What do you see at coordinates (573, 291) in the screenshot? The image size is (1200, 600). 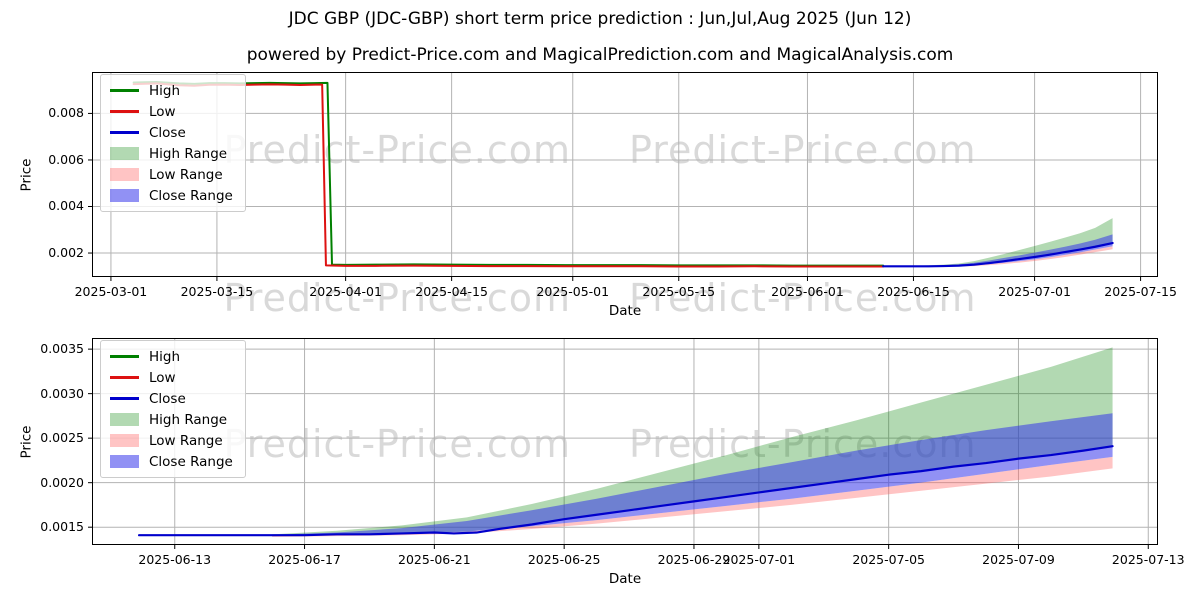 I see `x-tick-label: 2025-05-01` at bounding box center [573, 291].